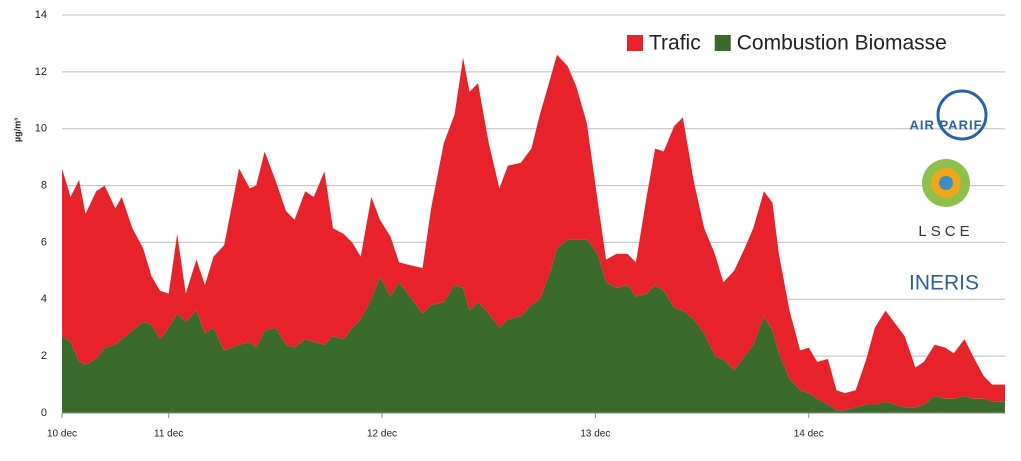  I want to click on y-tick-label: 14, so click(41, 15).